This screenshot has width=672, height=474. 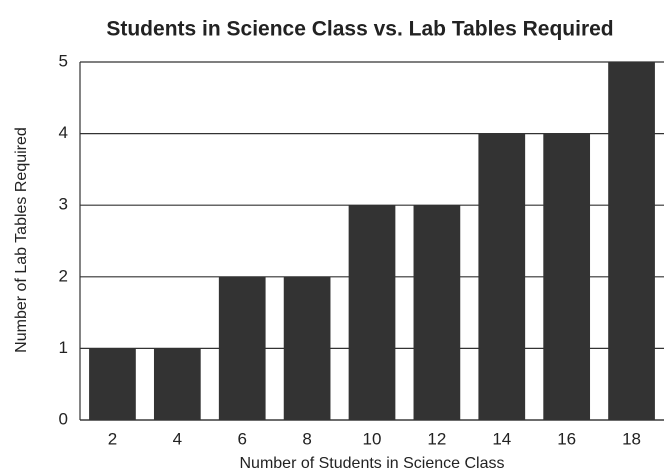 I want to click on y-tick-label: 4, so click(x=63, y=132).